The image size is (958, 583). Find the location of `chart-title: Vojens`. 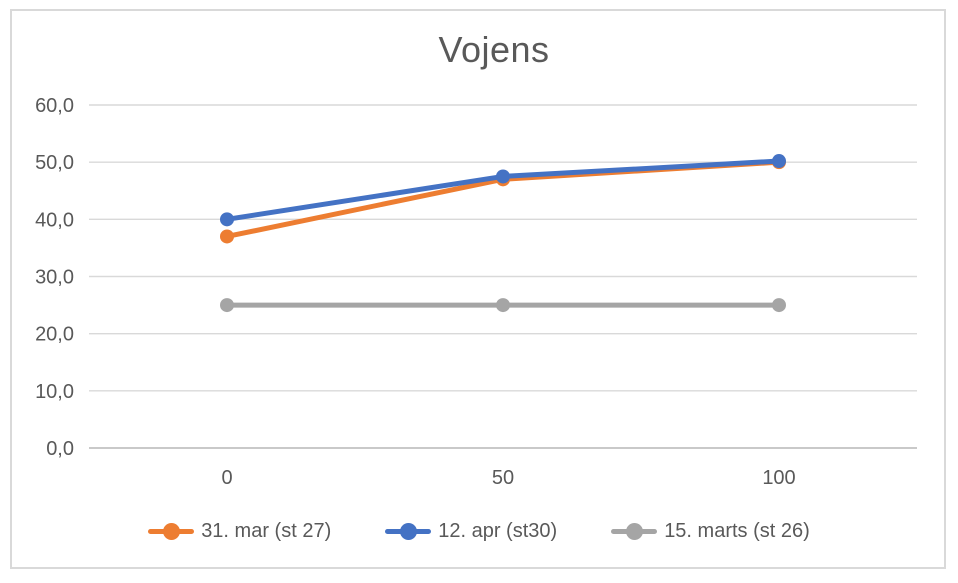

chart-title: Vojens is located at coordinates (494, 49).